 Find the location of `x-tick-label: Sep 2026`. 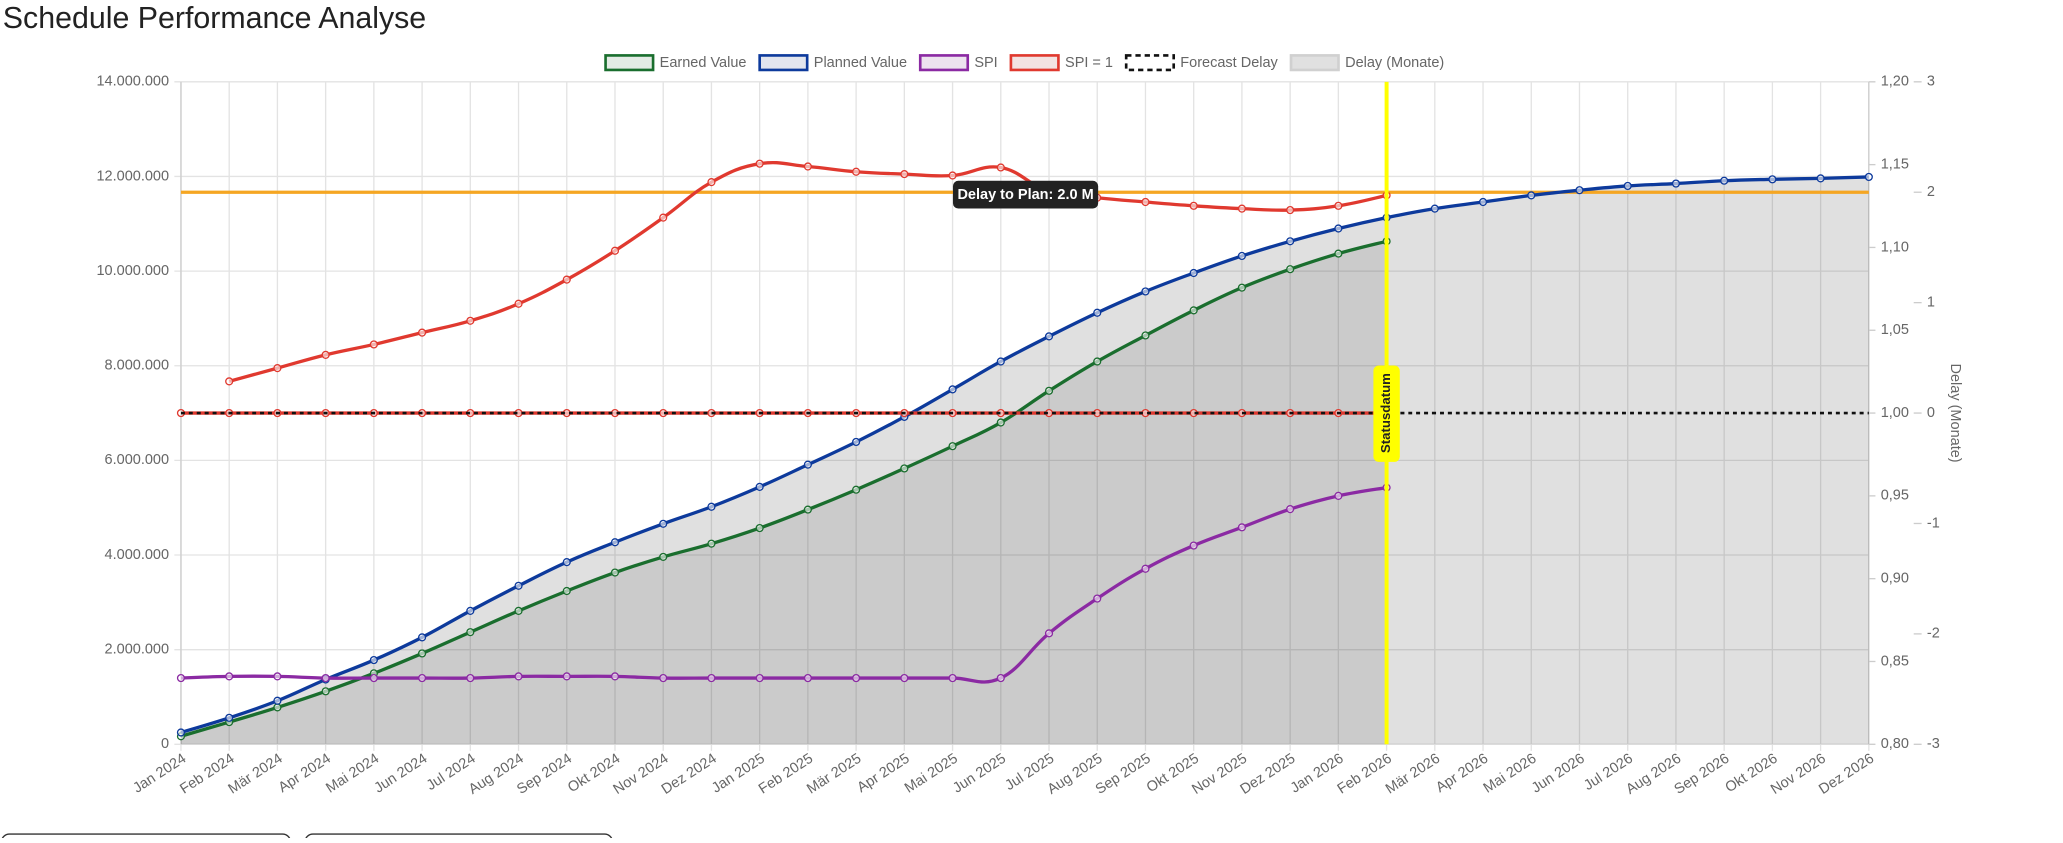

x-tick-label: Sep 2026 is located at coordinates (1702, 774).